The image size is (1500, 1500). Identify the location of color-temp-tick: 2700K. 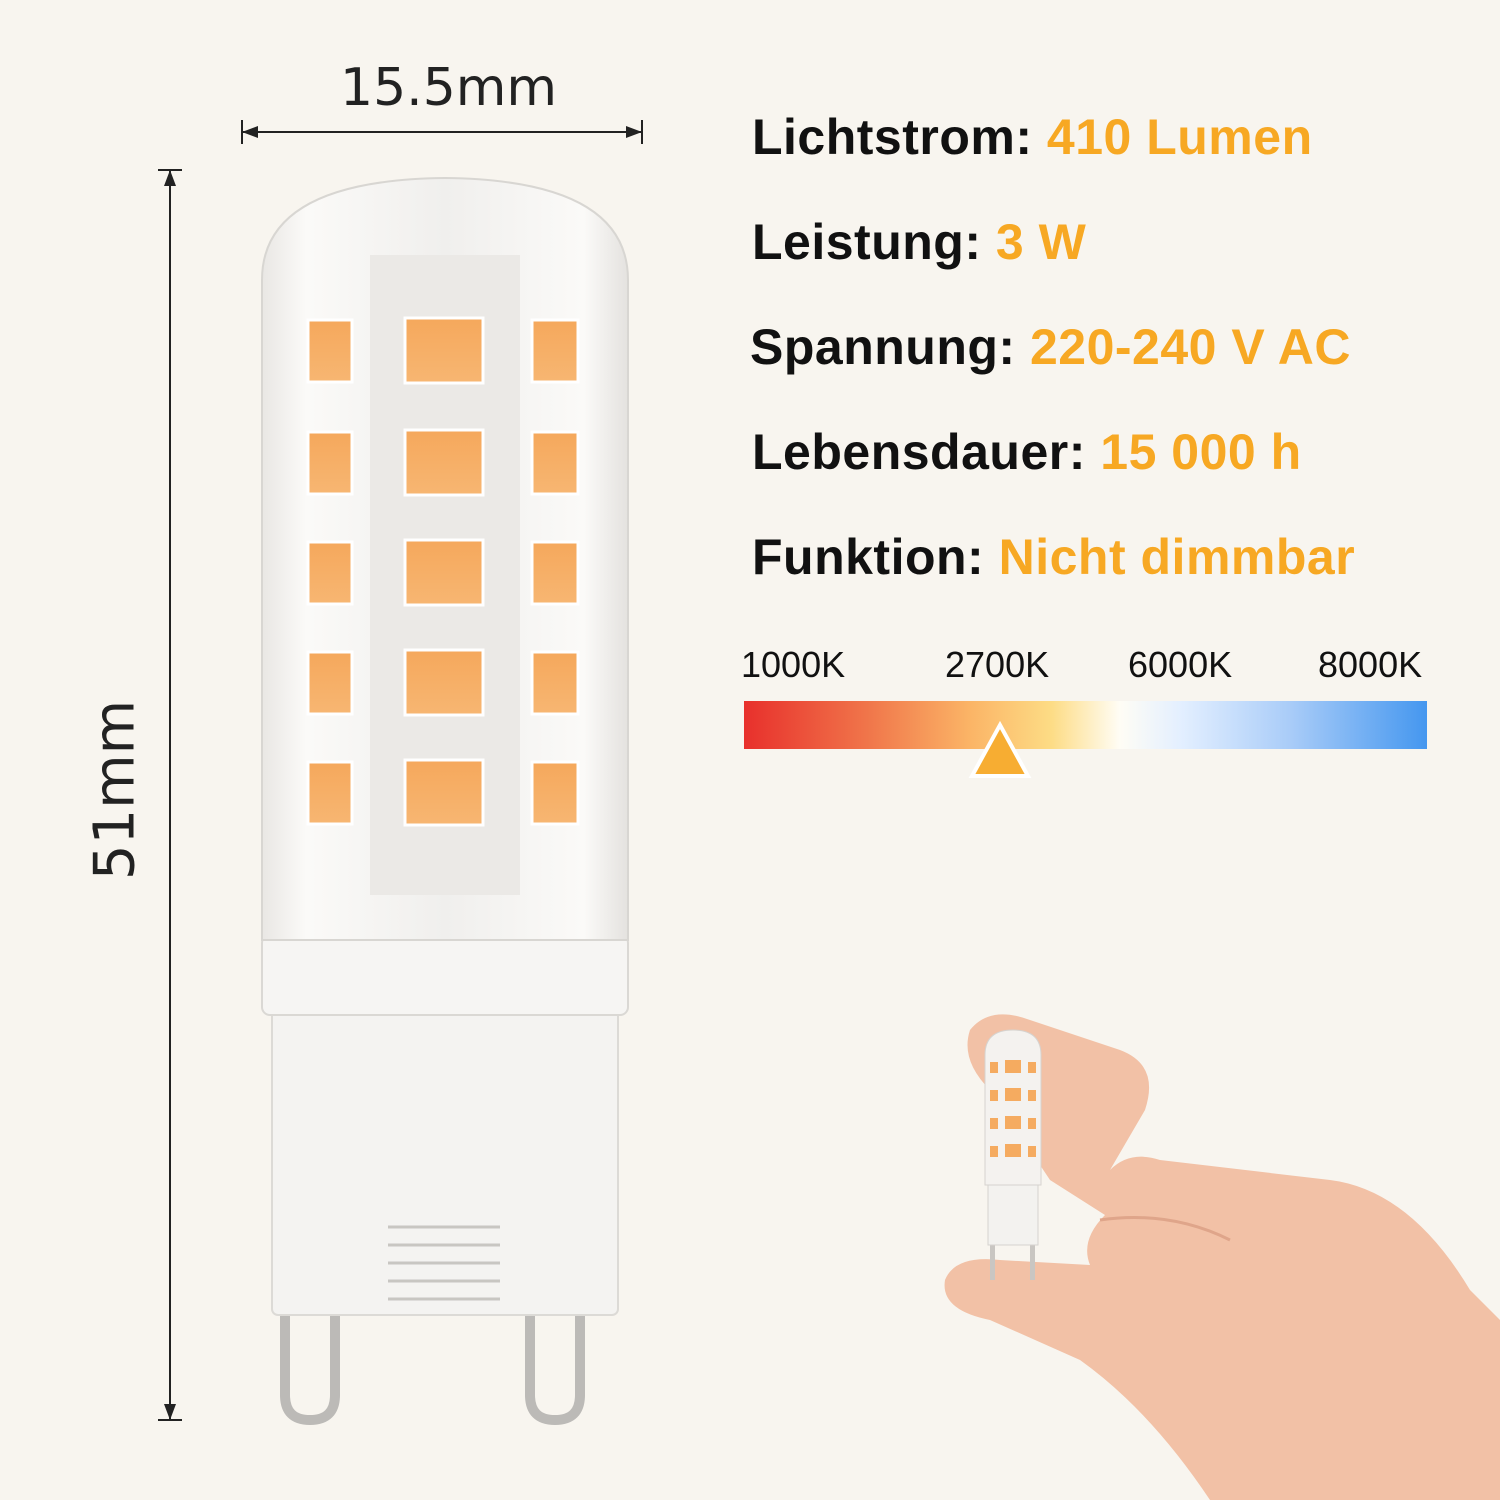
(997, 664).